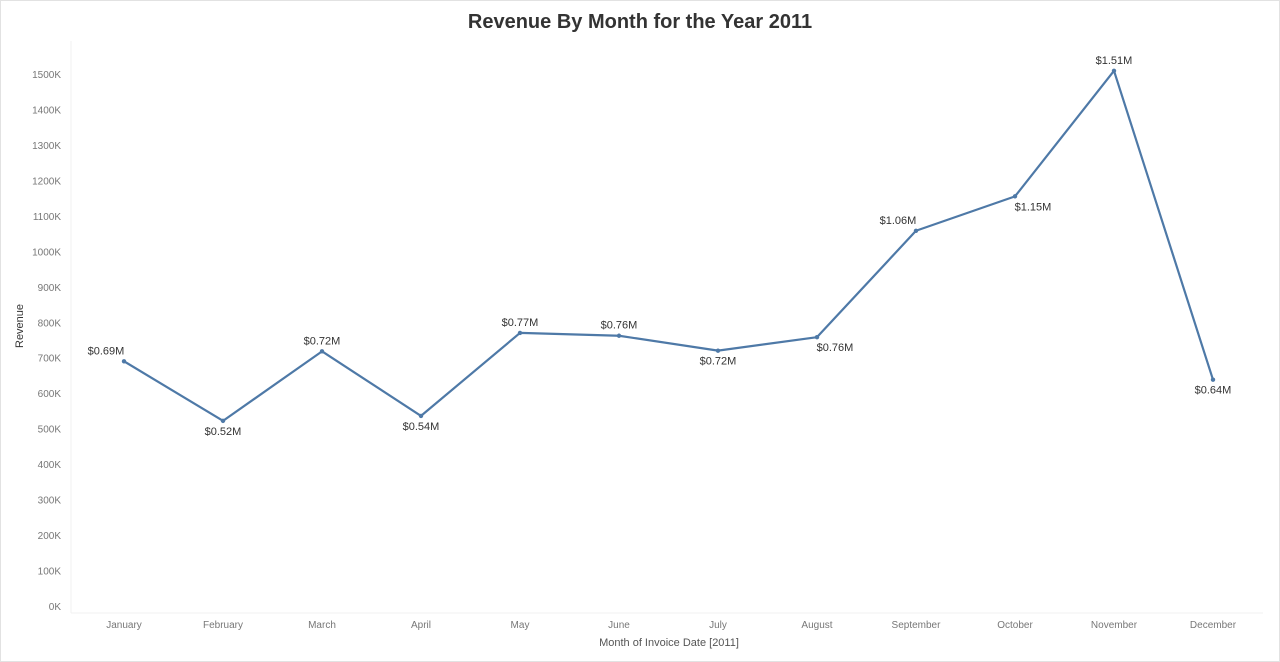 The height and width of the screenshot is (662, 1280). Describe the element at coordinates (669, 643) in the screenshot. I see `x-axis-label: Month of Invoice Date [2011]` at that location.